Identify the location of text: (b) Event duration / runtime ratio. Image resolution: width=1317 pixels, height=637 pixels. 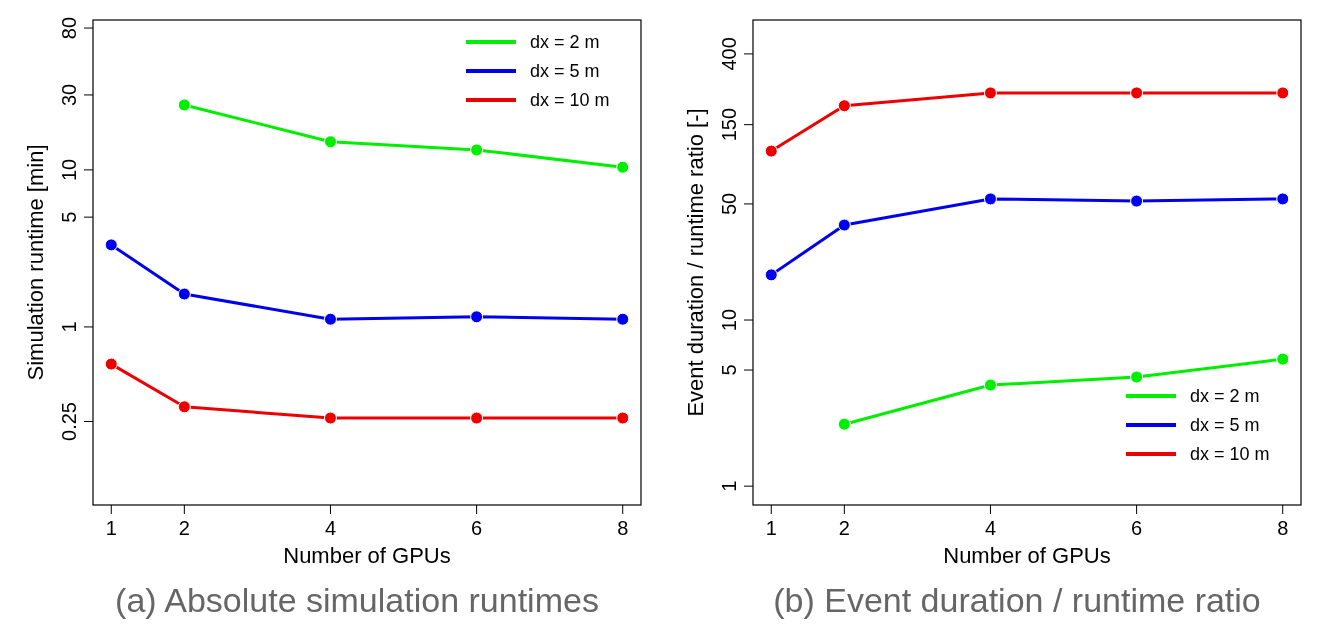
(1017, 600).